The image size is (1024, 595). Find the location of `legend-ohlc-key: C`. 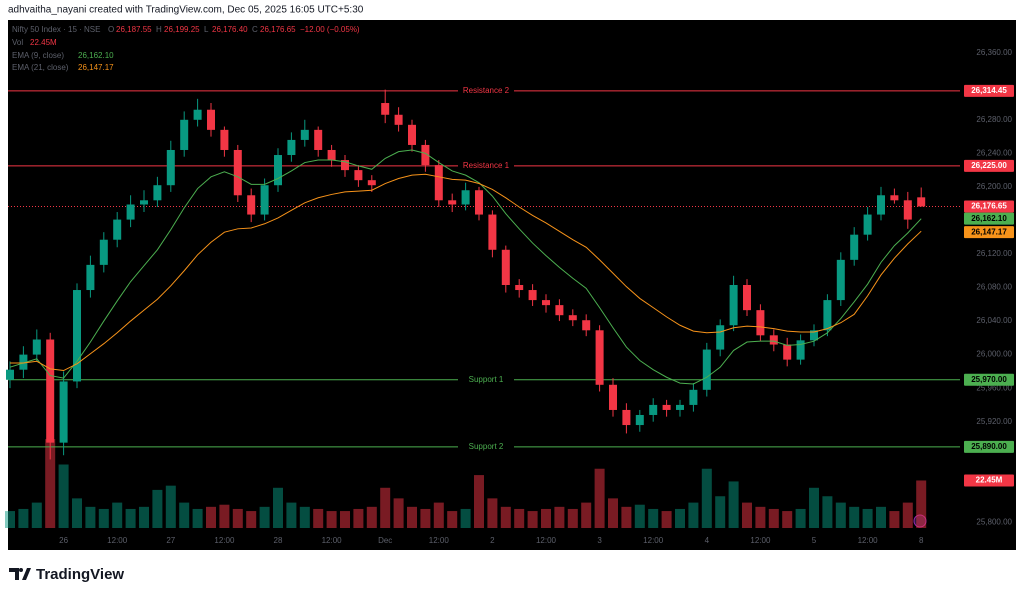

legend-ohlc-key: C is located at coordinates (255, 29).